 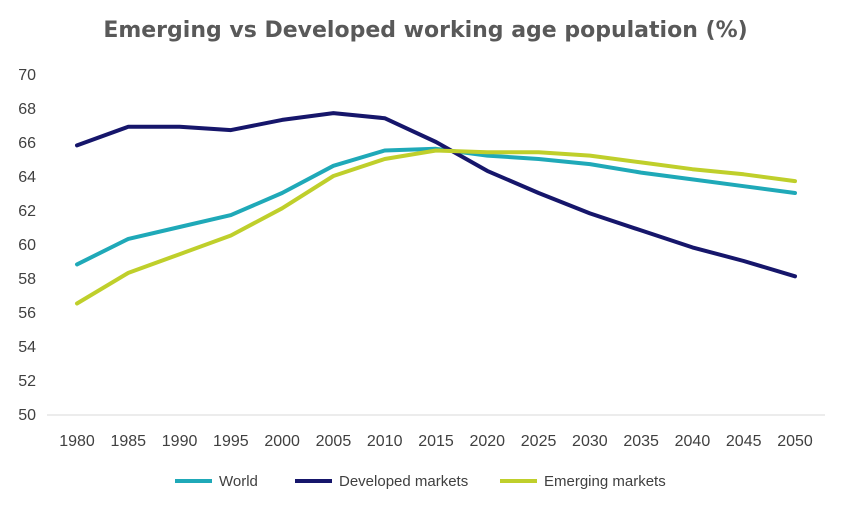 I want to click on y-tick-label: 66, so click(x=27, y=143).